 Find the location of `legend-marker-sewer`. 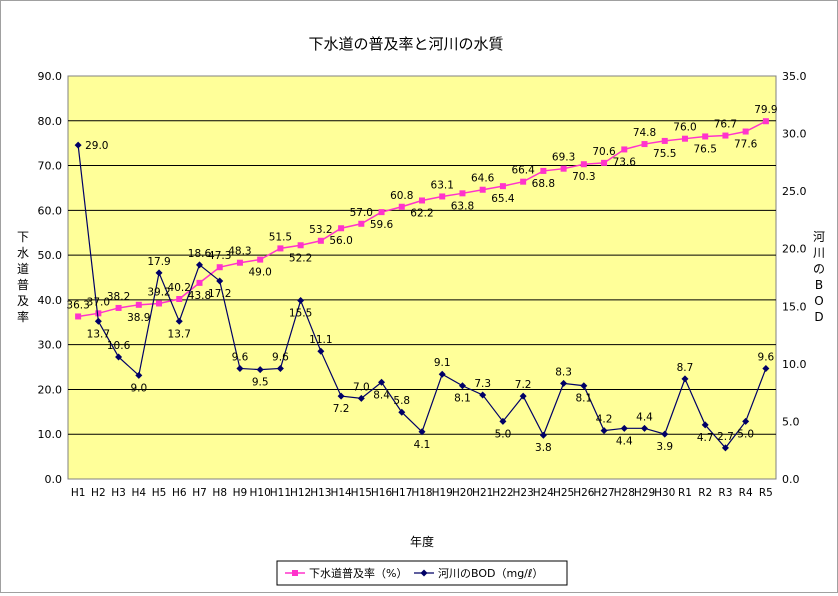

legend-marker-sewer is located at coordinates (295, 573).